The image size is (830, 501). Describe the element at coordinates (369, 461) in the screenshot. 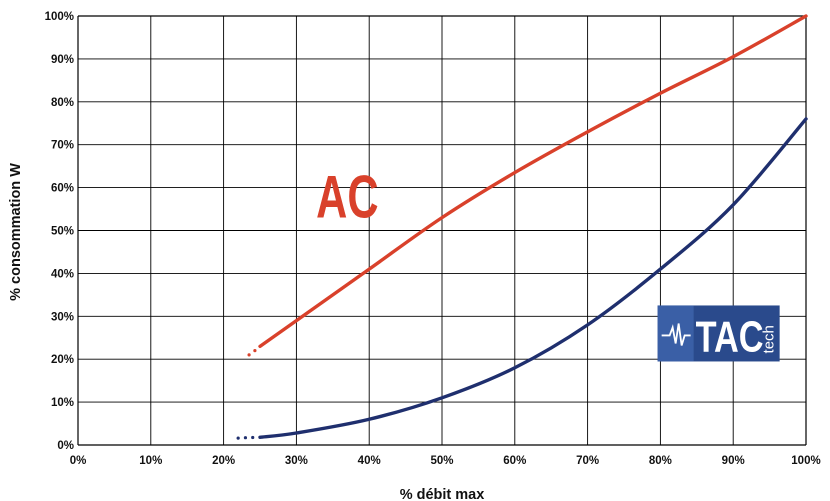

I see `x-tick-label: 40%` at that location.